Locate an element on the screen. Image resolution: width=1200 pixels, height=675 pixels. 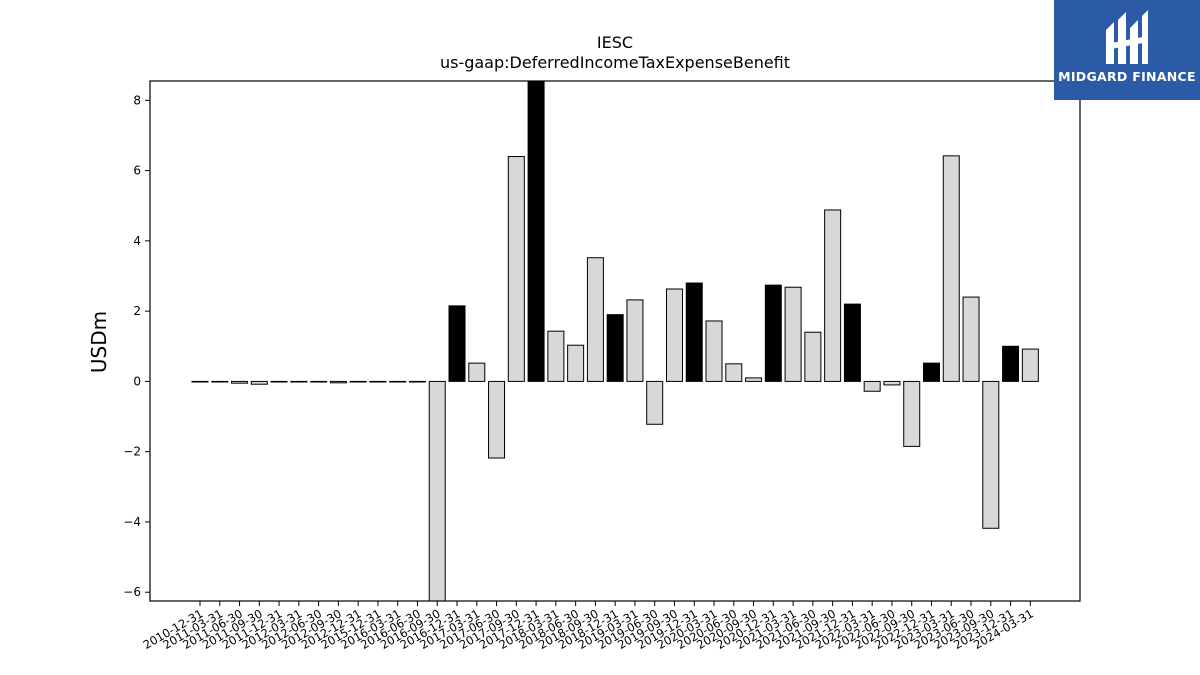
logo-mark-icon is located at coordinates (1127, 37).